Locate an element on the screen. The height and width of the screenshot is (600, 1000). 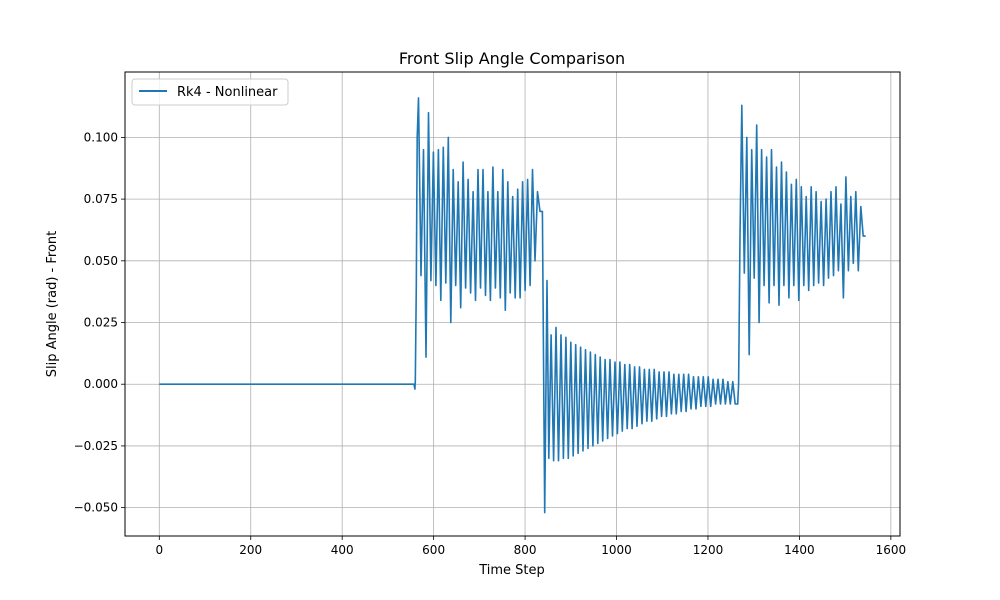
x-tick-label: 600 is located at coordinates (433, 550).